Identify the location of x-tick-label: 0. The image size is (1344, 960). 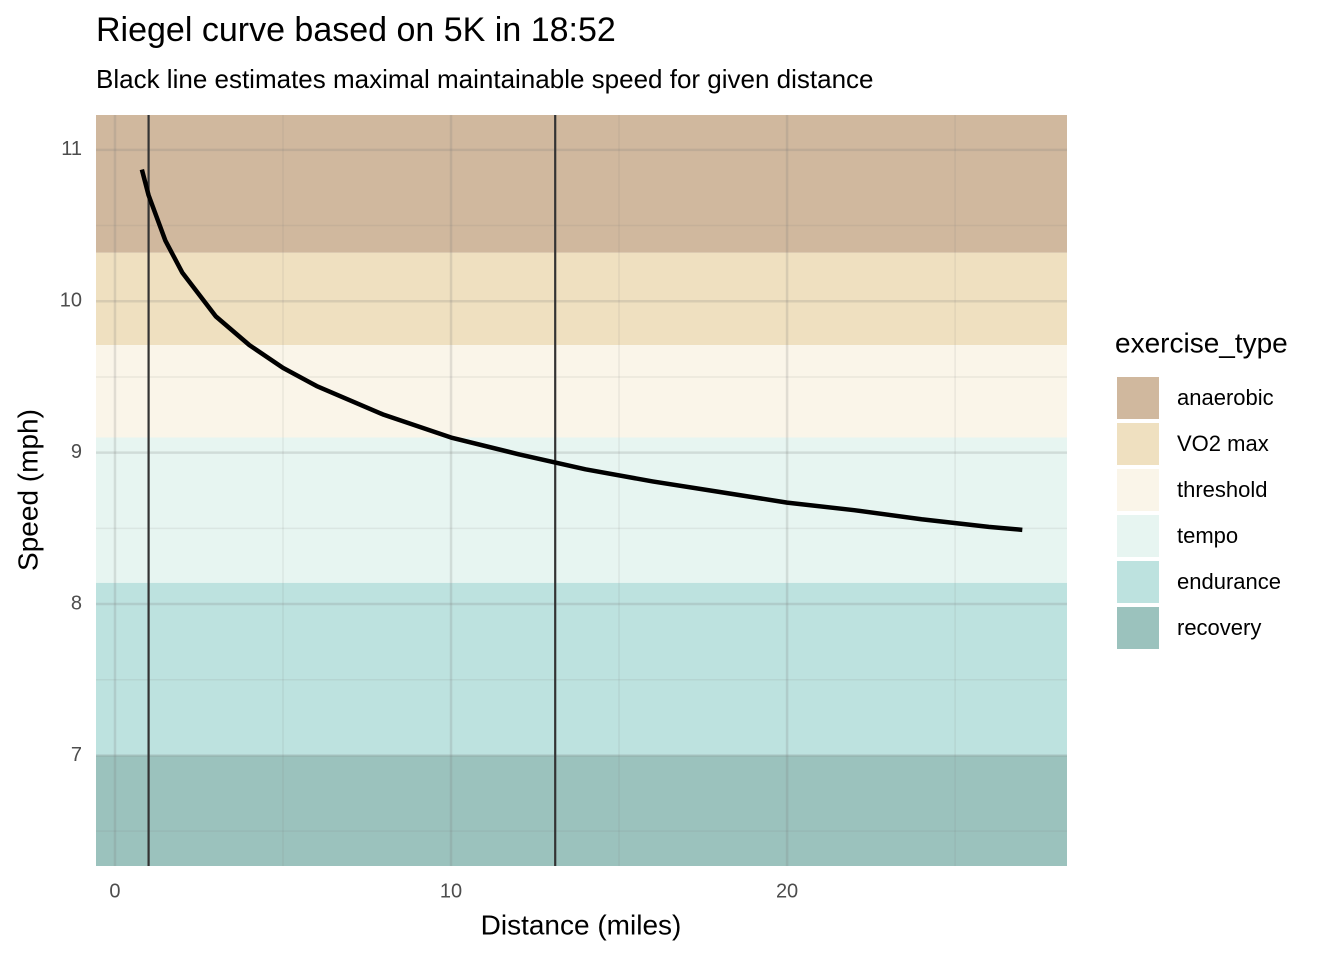
(114, 891).